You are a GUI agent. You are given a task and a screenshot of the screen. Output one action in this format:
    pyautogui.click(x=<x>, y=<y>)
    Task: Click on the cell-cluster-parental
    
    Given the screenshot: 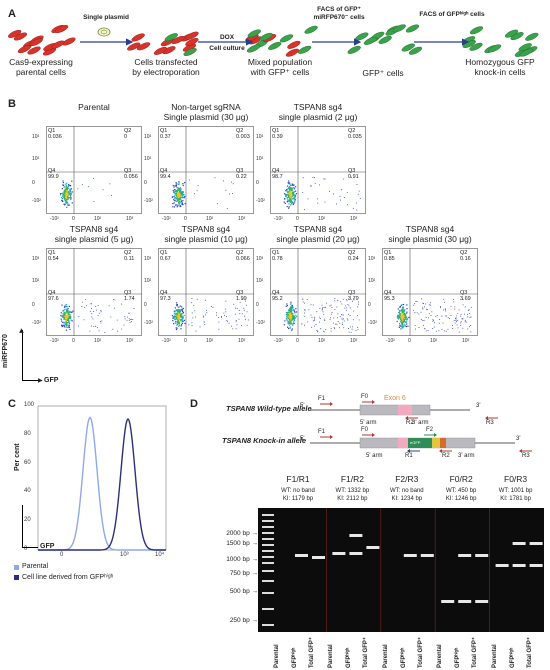 What is the action you would take?
    pyautogui.click(x=42, y=40)
    